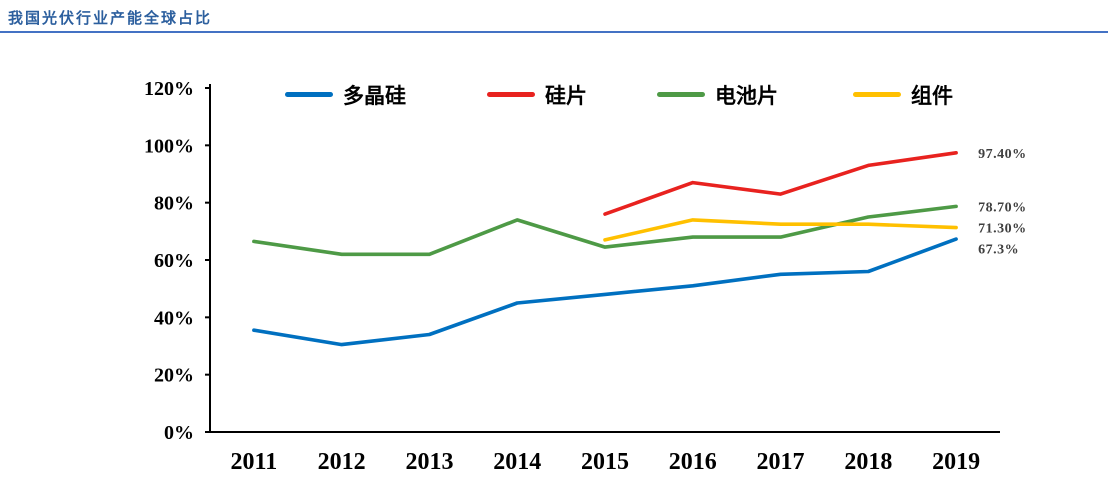  I want to click on legend-label-3: 组件, so click(932, 96).